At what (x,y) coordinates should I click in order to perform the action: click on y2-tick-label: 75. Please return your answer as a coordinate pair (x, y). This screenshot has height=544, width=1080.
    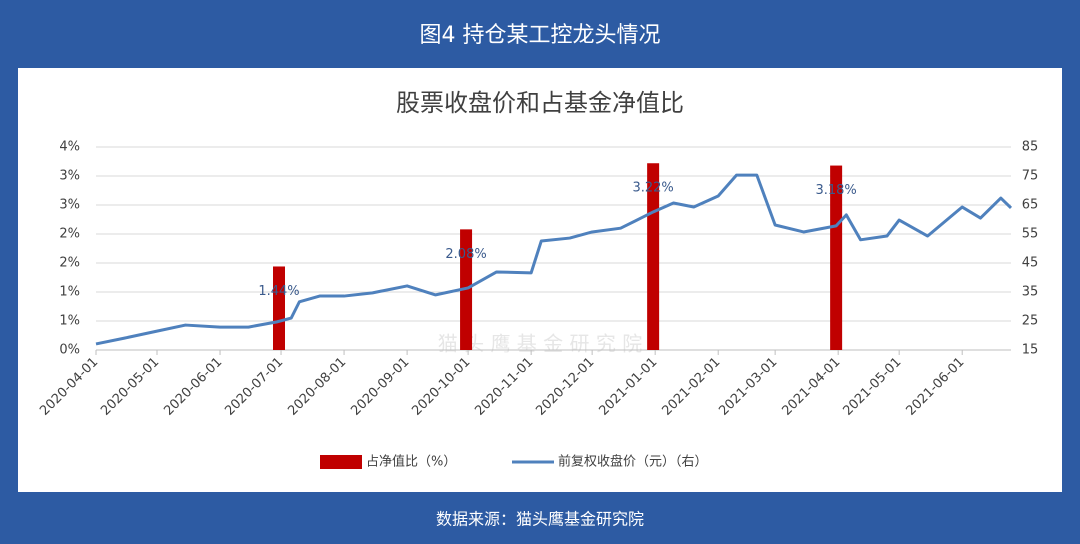
    Looking at the image, I should click on (1030, 176).